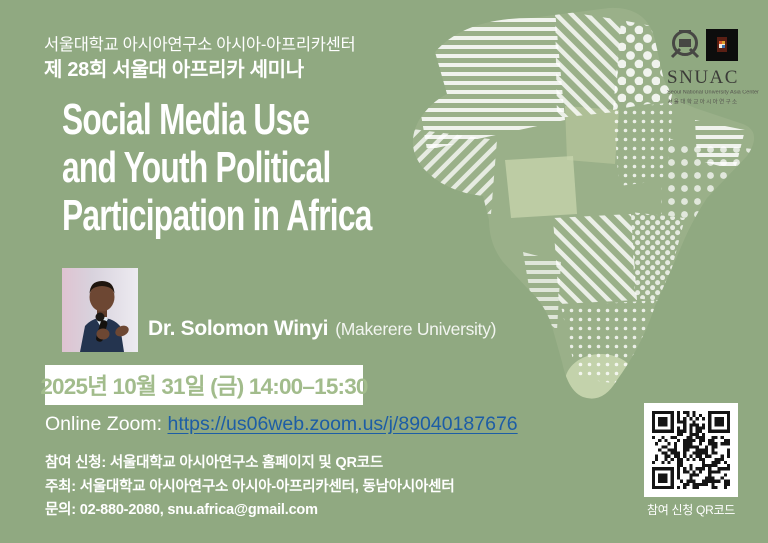 This screenshot has width=768, height=543. I want to click on seminar-series-title: 제 28회 서울대 아프리카 세미나, so click(174, 70).